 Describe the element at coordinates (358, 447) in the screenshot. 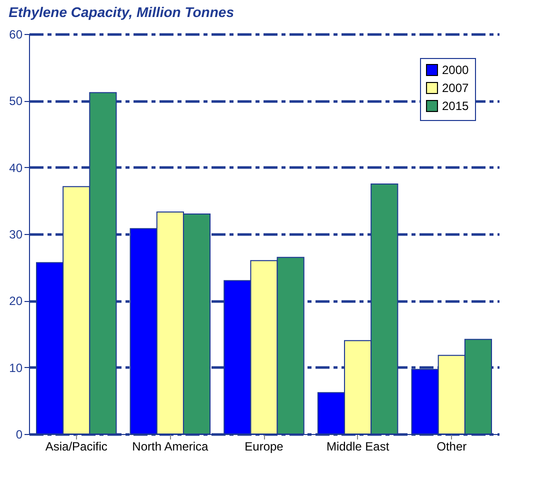

I see `x-tick-label: Middle East` at that location.